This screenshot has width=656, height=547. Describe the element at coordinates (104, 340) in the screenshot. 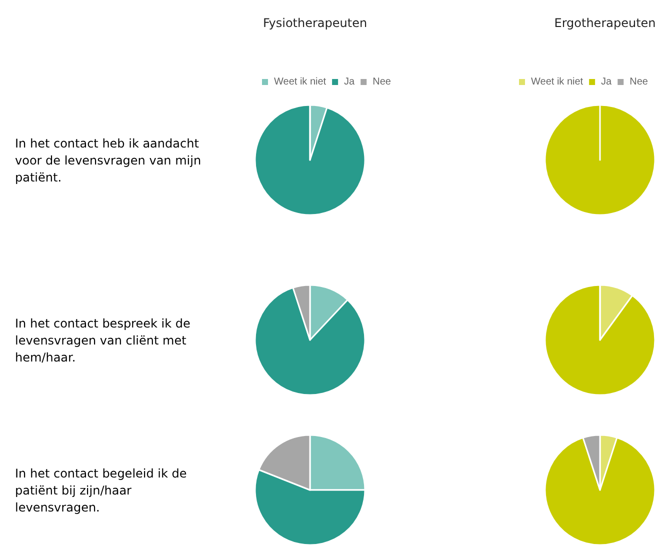

I see `text: In het contact bespreek ik de levensvragen van cliënt met hem/haar.` at that location.